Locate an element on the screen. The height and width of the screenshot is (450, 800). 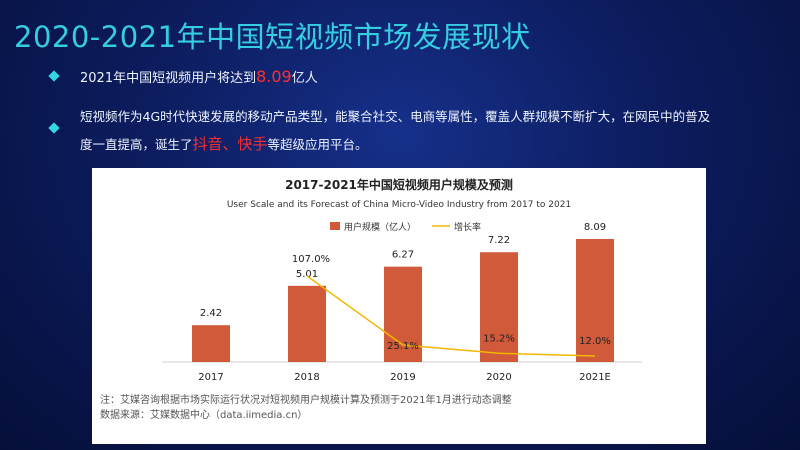
bullet-2-text: 度一直提高，诞生了 is located at coordinates (136, 144).